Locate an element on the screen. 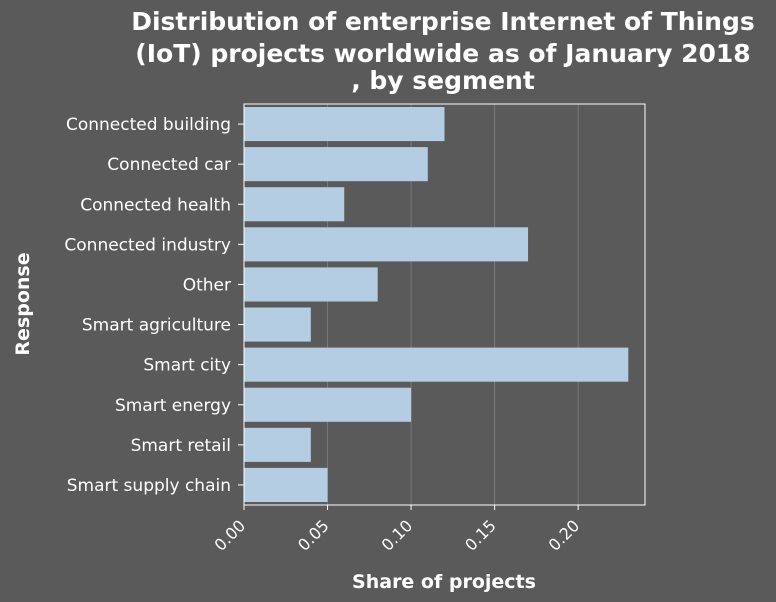 Image resolution: width=776 pixels, height=602 pixels. category-label: Connected car is located at coordinates (169, 165).